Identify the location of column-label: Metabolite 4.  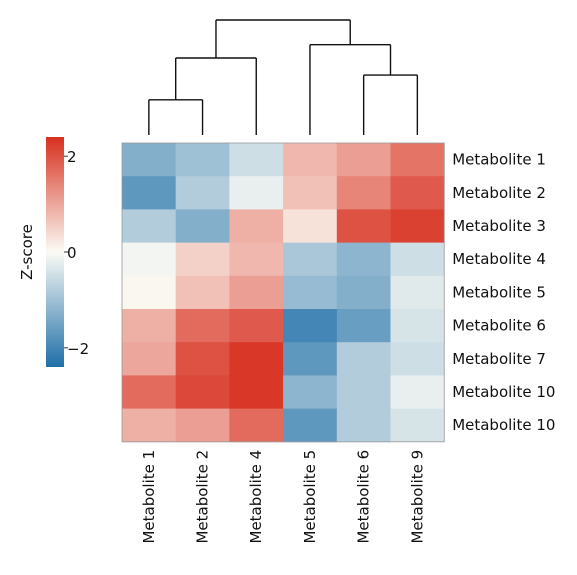
(256, 497).